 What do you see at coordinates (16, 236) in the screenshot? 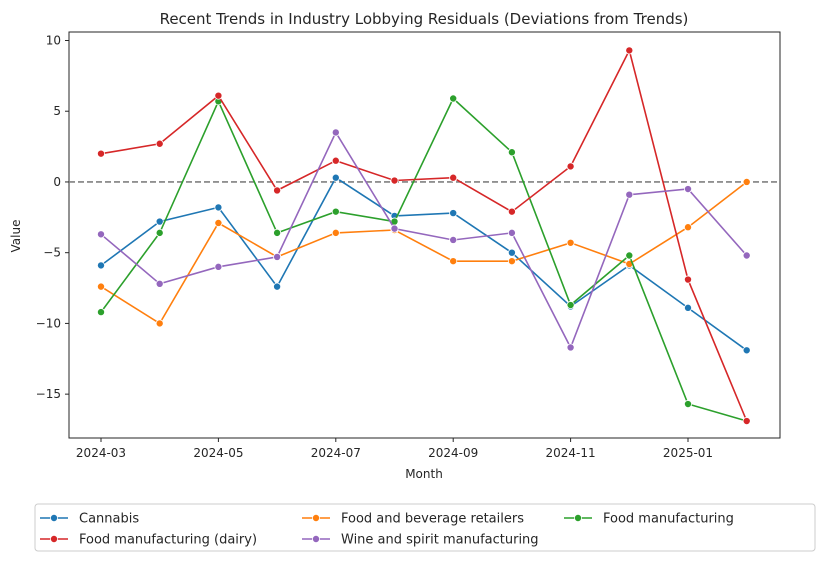
I see `y-axis-title: Value` at bounding box center [16, 236].